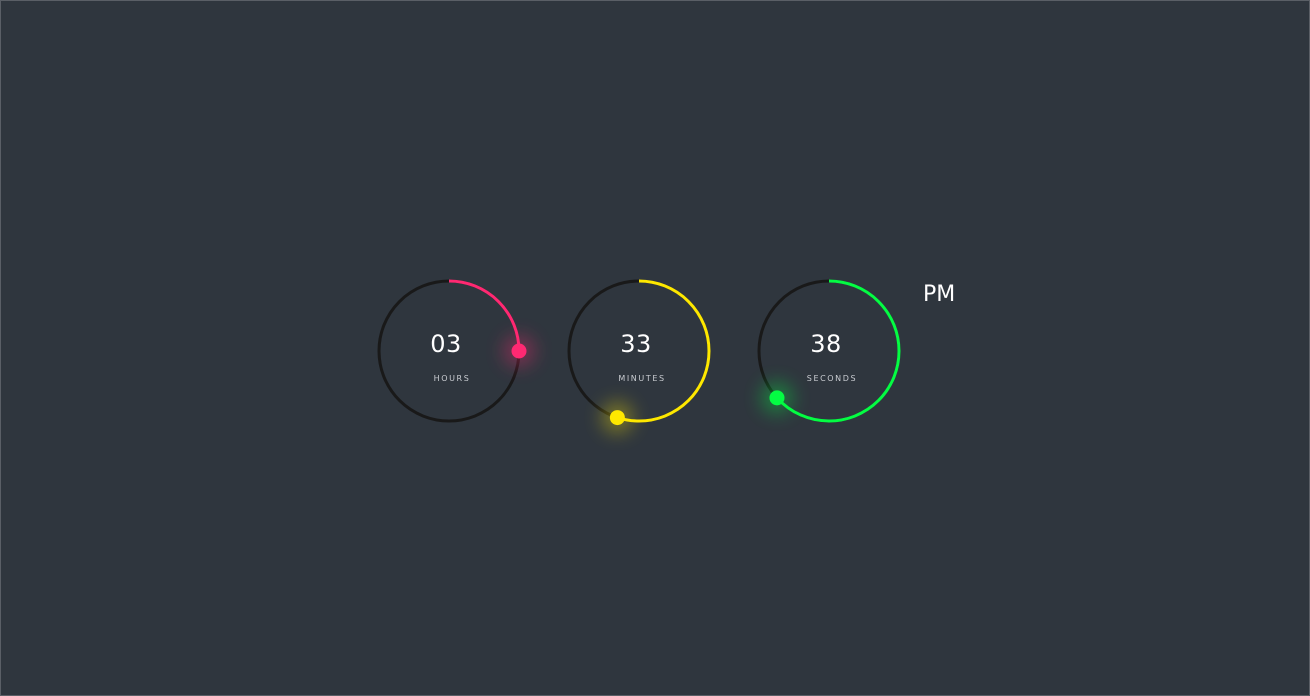  What do you see at coordinates (452, 378) in the screenshot?
I see `hours-label: HOURS` at bounding box center [452, 378].